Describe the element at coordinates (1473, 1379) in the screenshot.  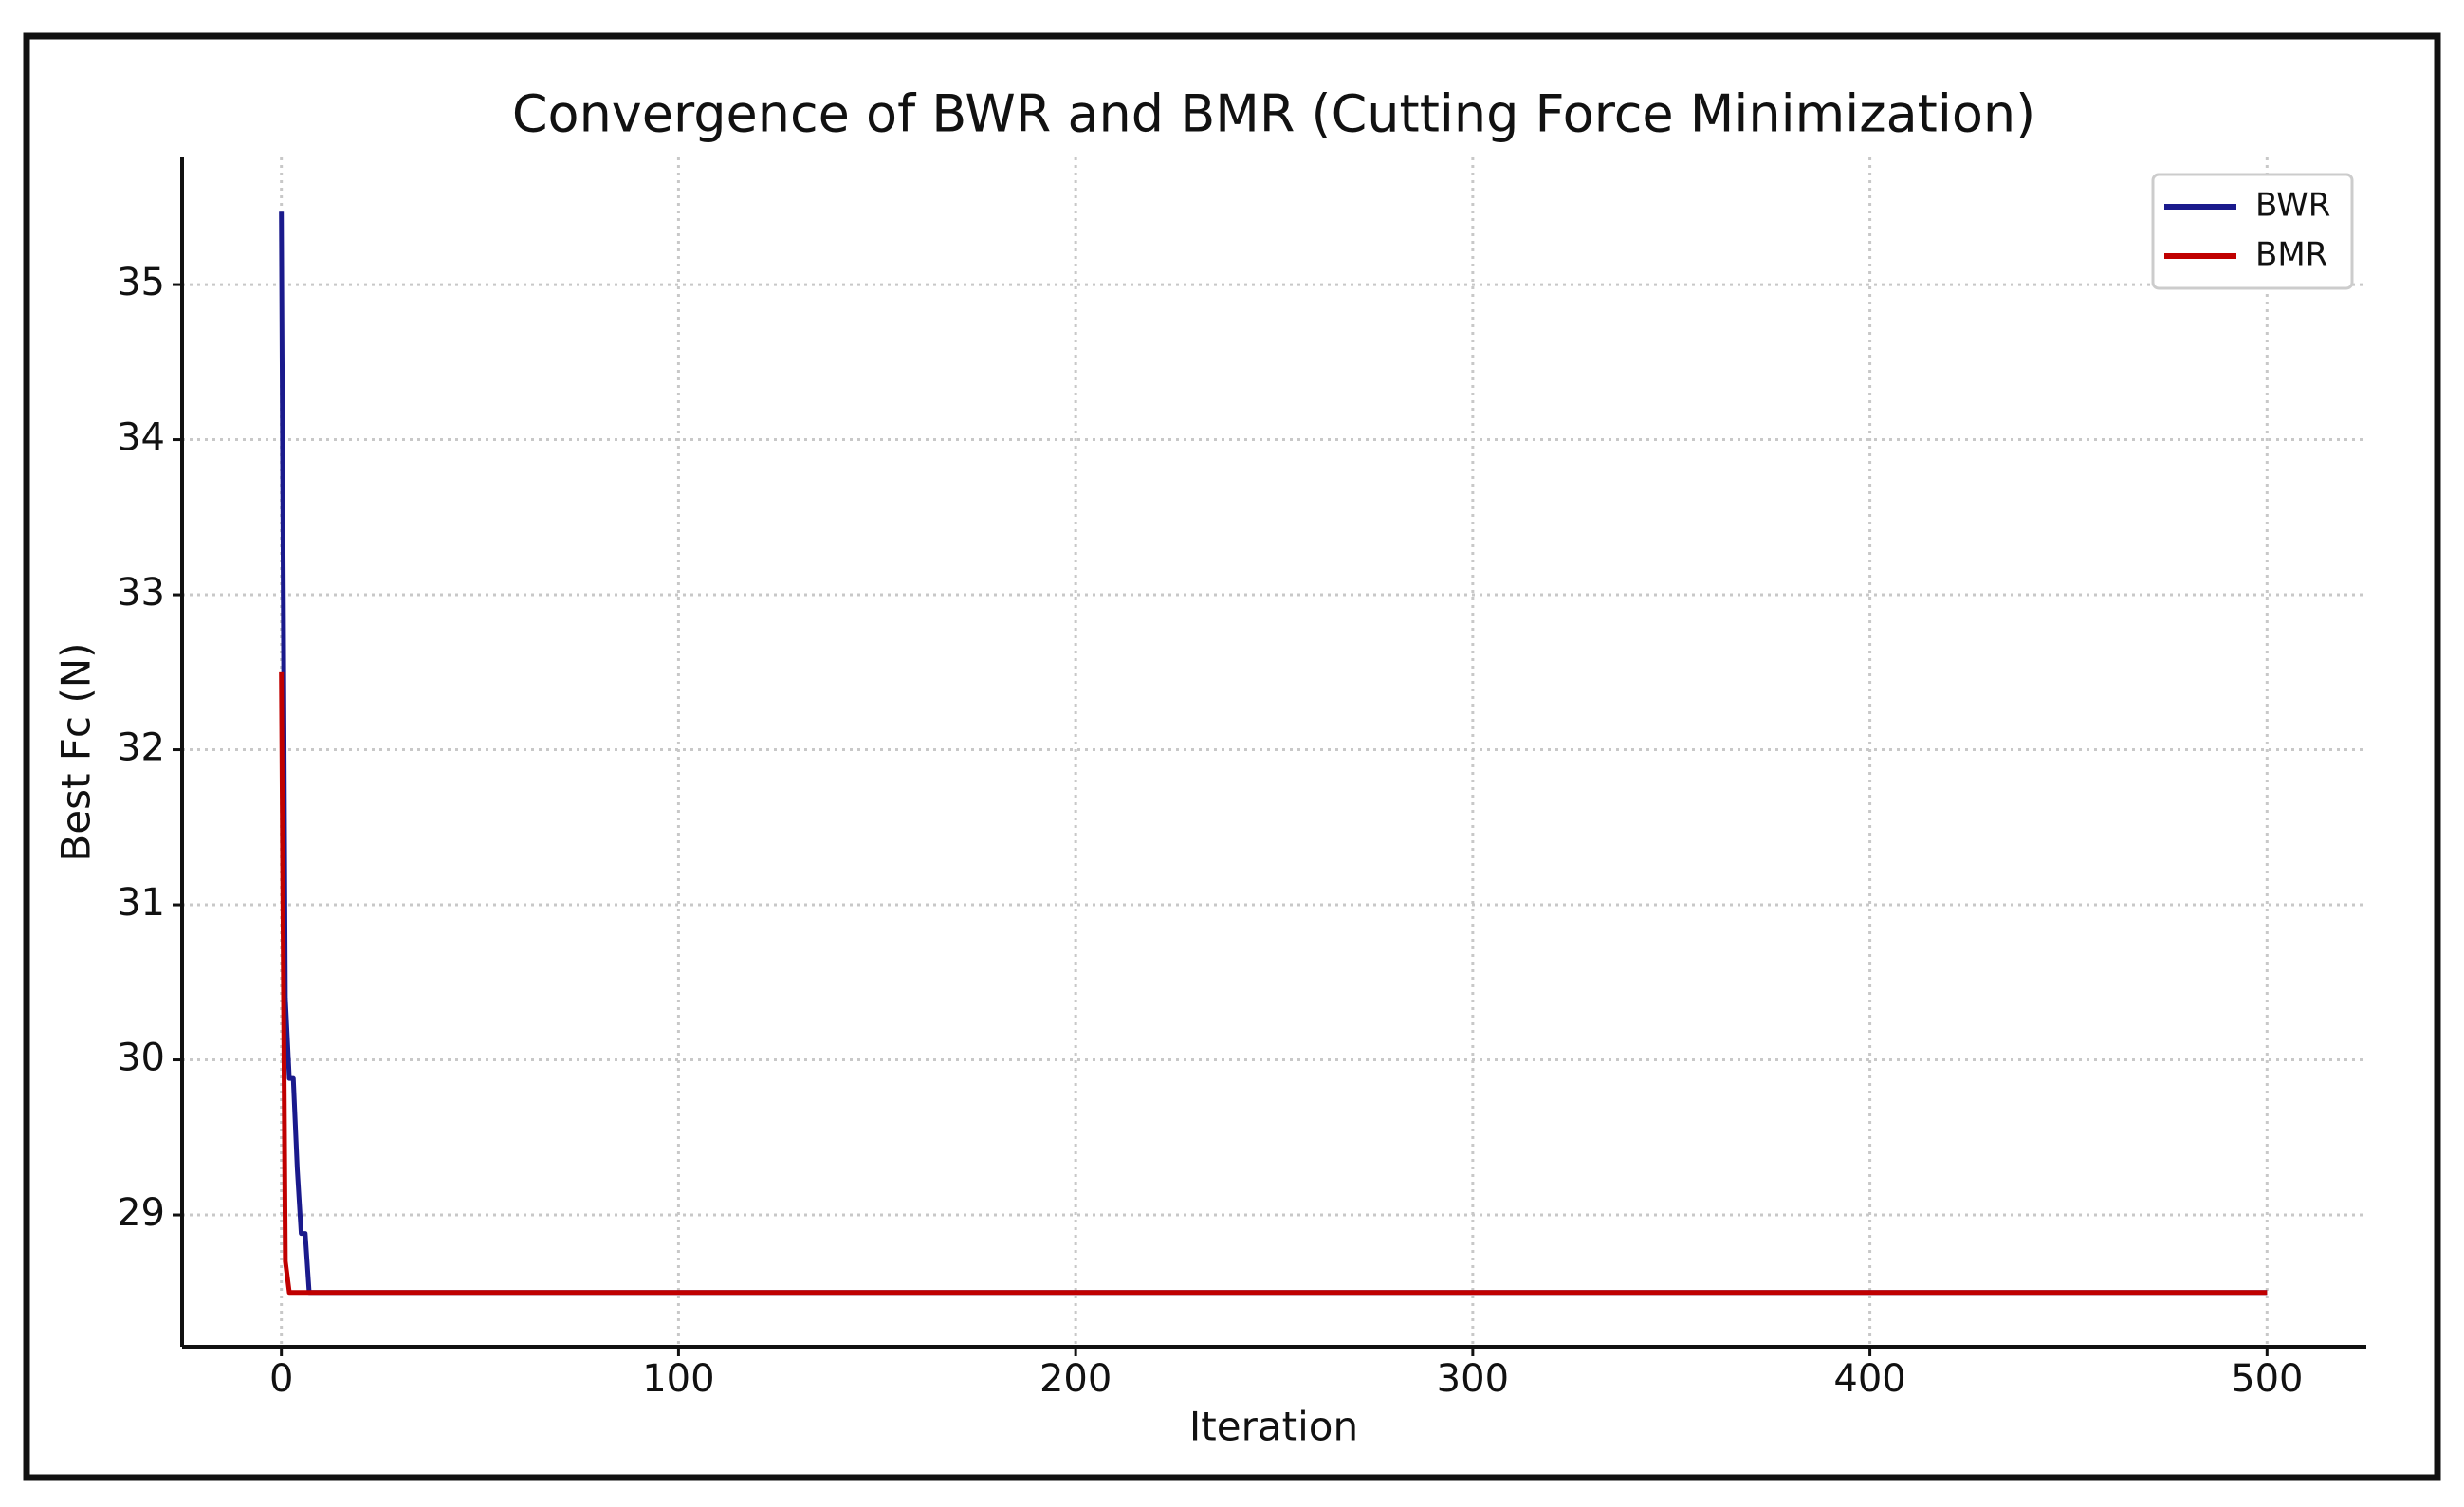
I see `x-tick-label: 300` at that location.